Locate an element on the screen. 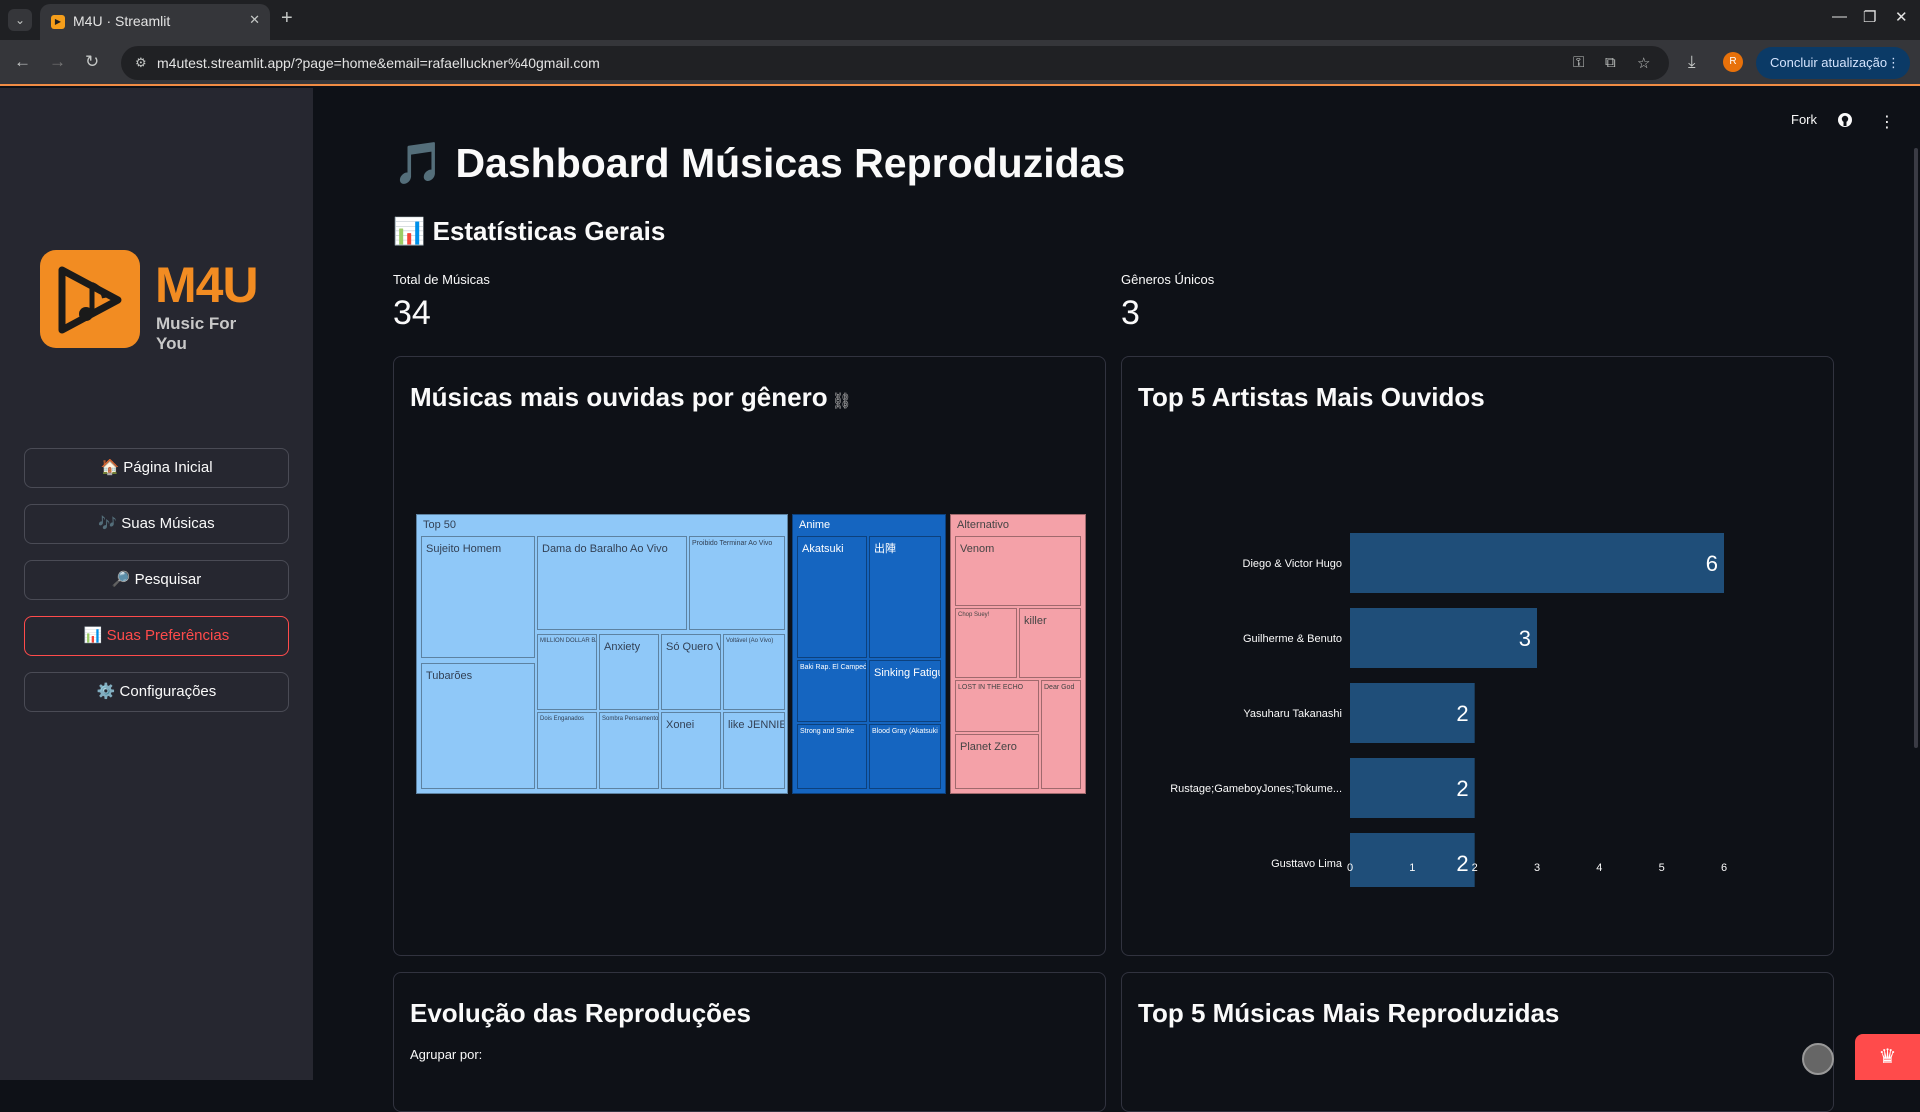 The width and height of the screenshot is (1920, 1112). treemap-leaf: Anxiety is located at coordinates (629, 672).